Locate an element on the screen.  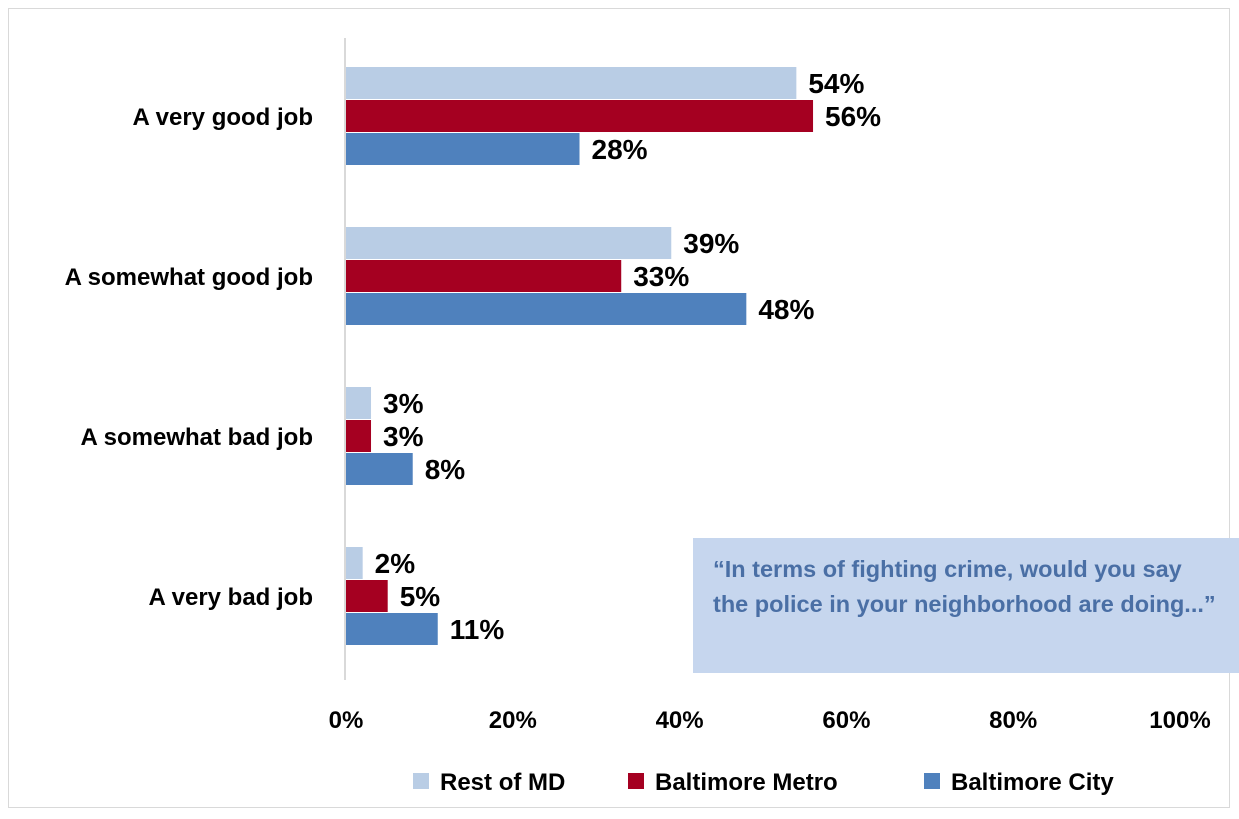
data-label: 5% is located at coordinates (420, 596).